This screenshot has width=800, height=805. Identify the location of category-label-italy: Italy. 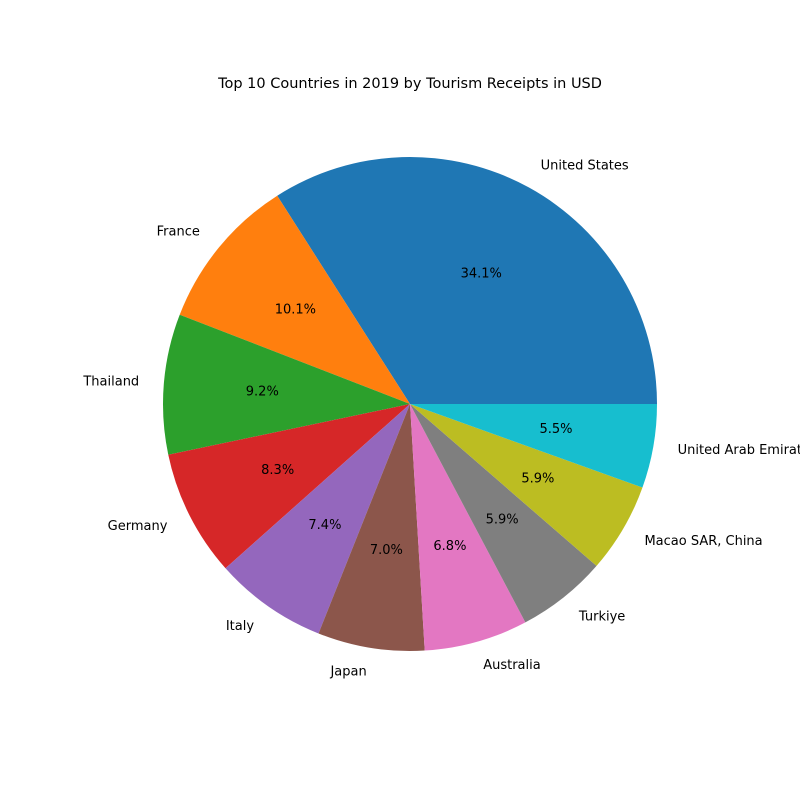
(240, 626).